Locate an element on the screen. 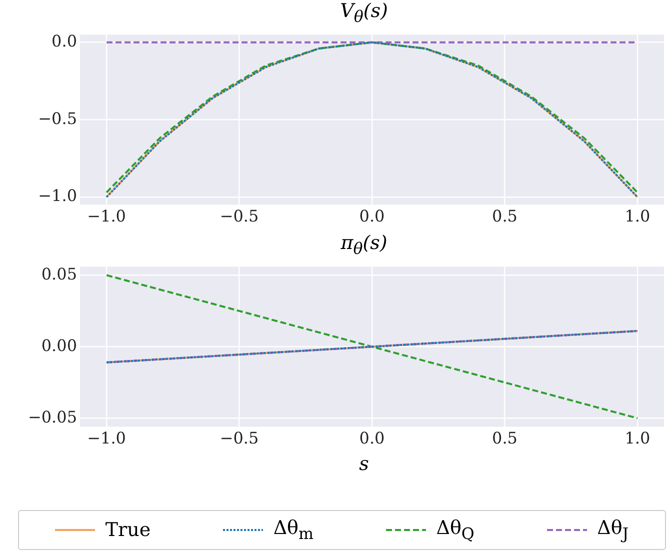 This screenshot has width=668, height=553. legend-label: Δθ$_{m}$ is located at coordinates (293, 530).